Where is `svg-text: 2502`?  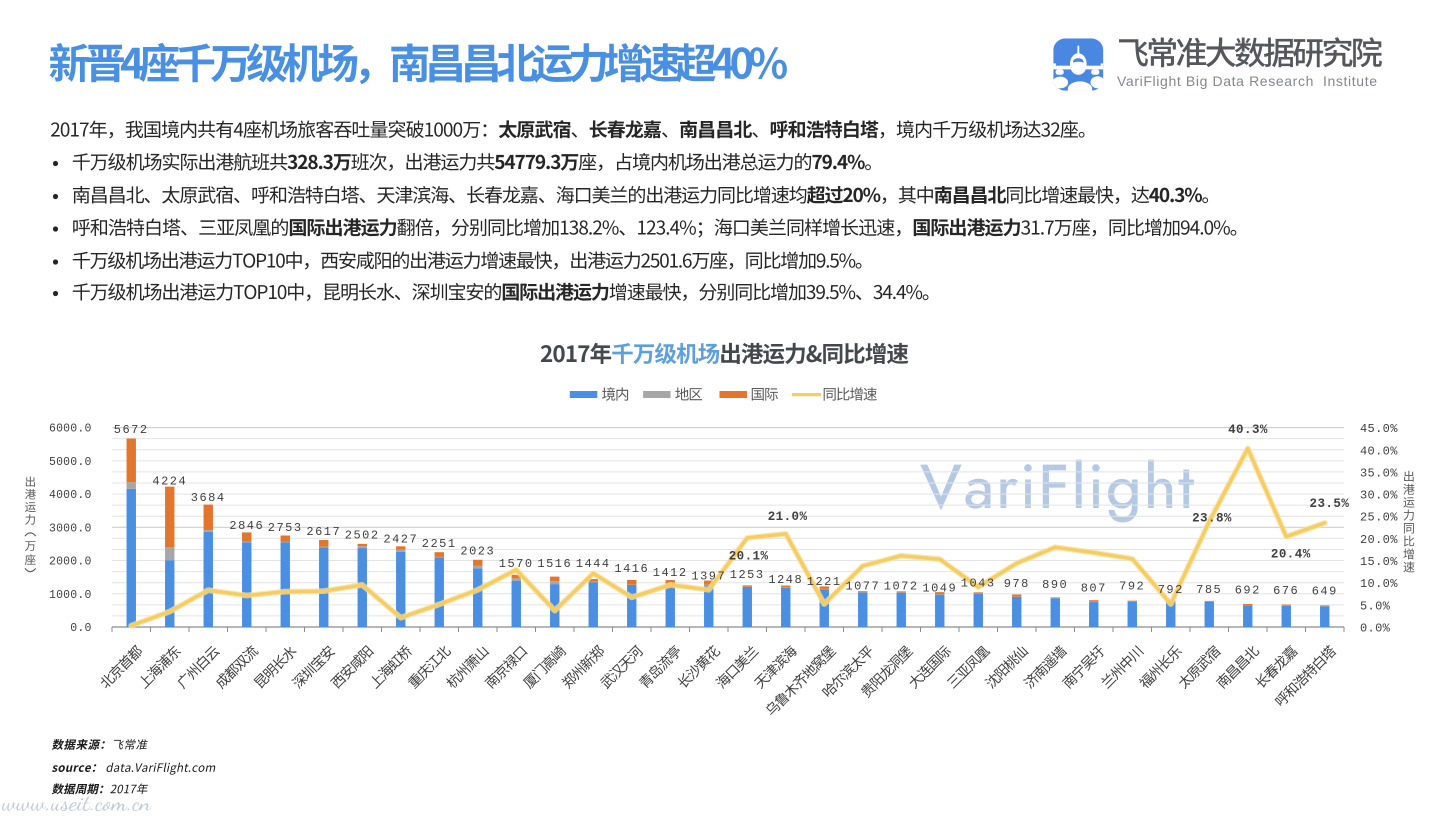
svg-text: 2502 is located at coordinates (362, 536).